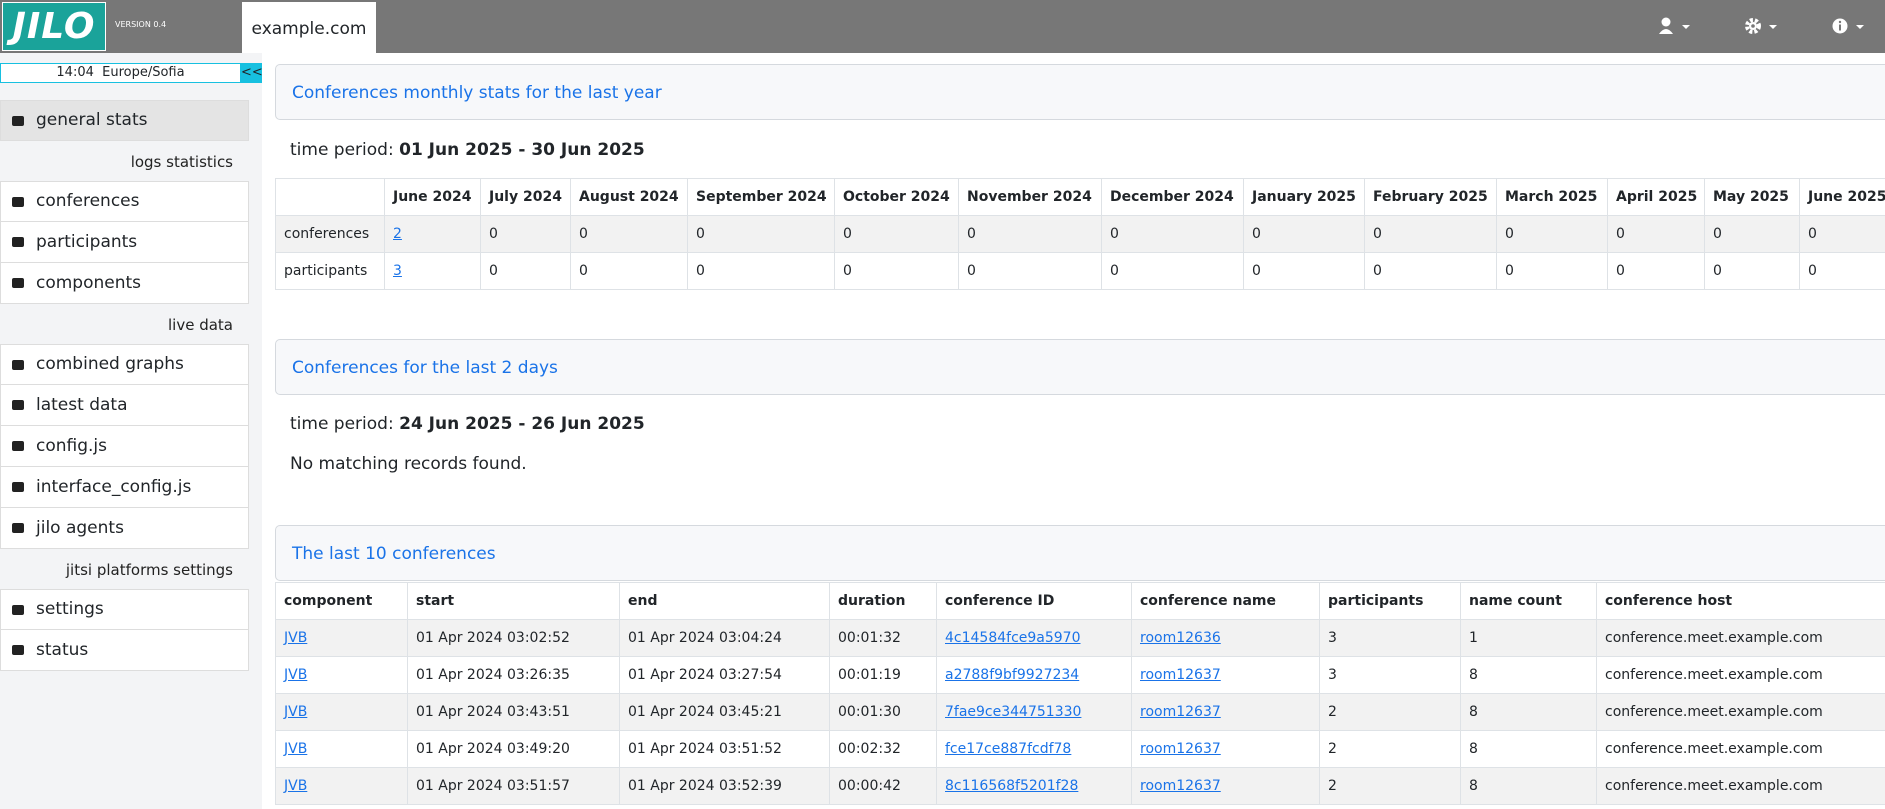  What do you see at coordinates (342, 150) in the screenshot?
I see `period-label: time period:` at bounding box center [342, 150].